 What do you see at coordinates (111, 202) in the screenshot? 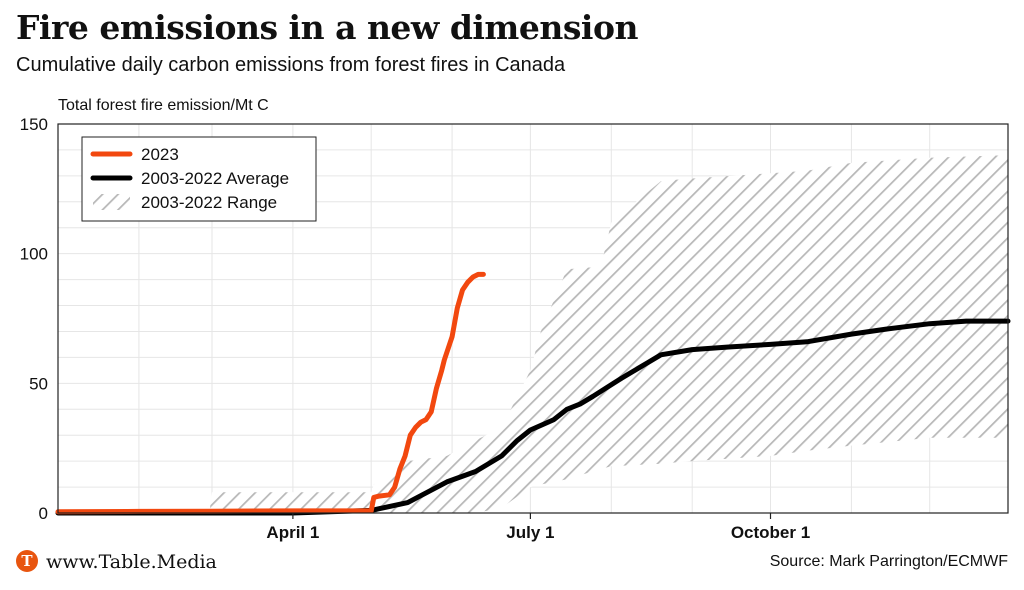
I see `legend-swatch-range` at bounding box center [111, 202].